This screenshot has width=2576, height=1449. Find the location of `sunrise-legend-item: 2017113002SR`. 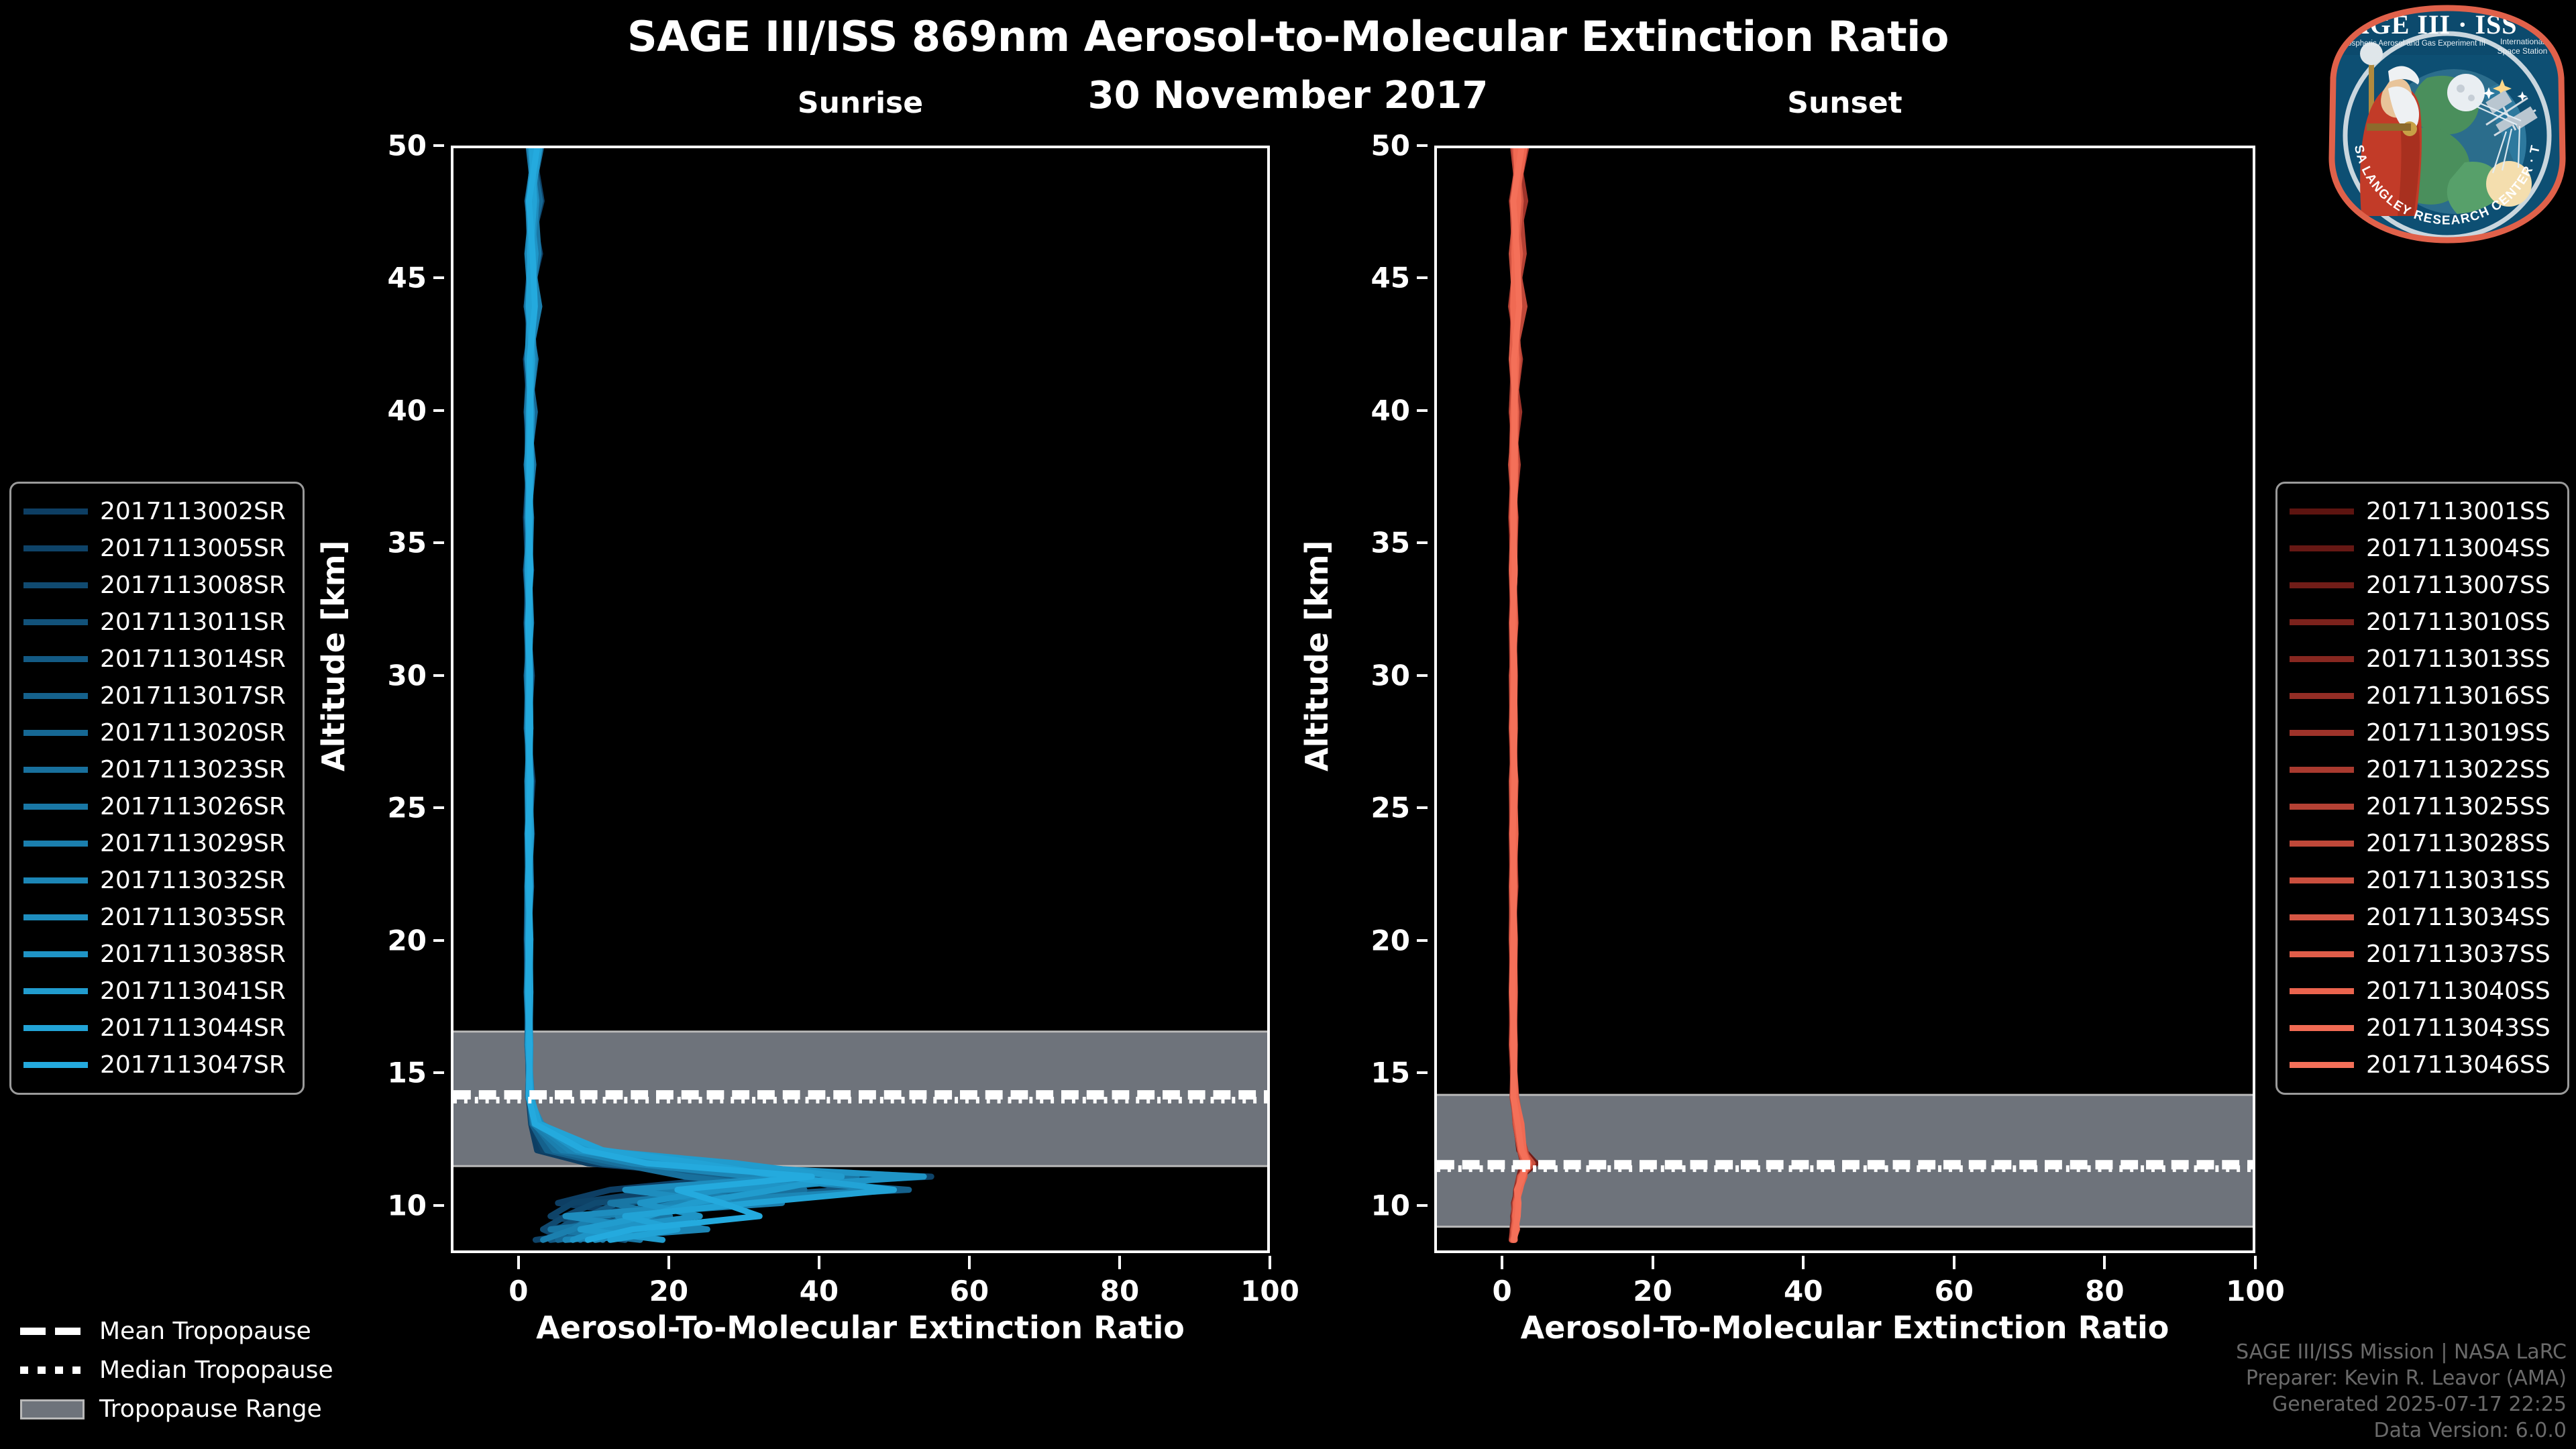

sunrise-legend-item: 2017113002SR is located at coordinates (156, 511).